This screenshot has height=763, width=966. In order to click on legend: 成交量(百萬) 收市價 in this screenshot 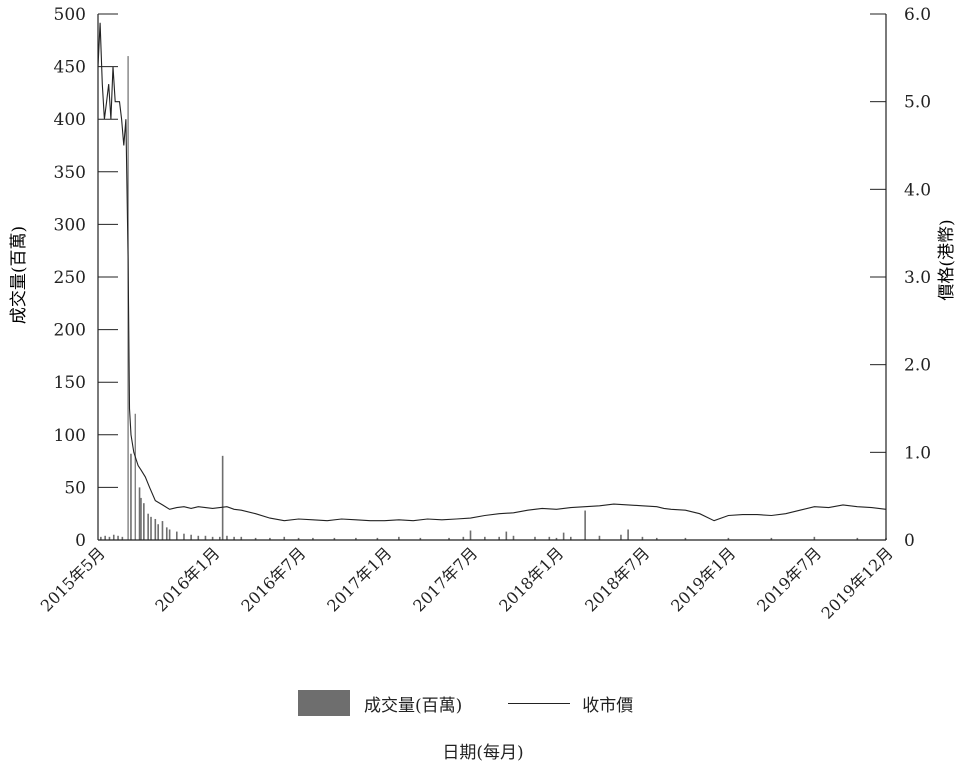, I will do `click(465, 703)`.